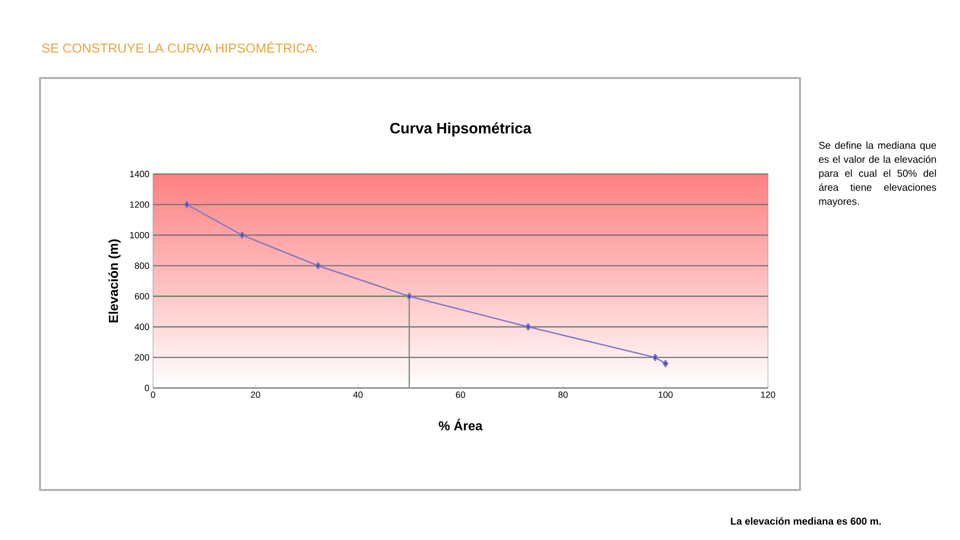 Image resolution: width=960 pixels, height=540 pixels. I want to click on x-tick-label: 0, so click(153, 395).